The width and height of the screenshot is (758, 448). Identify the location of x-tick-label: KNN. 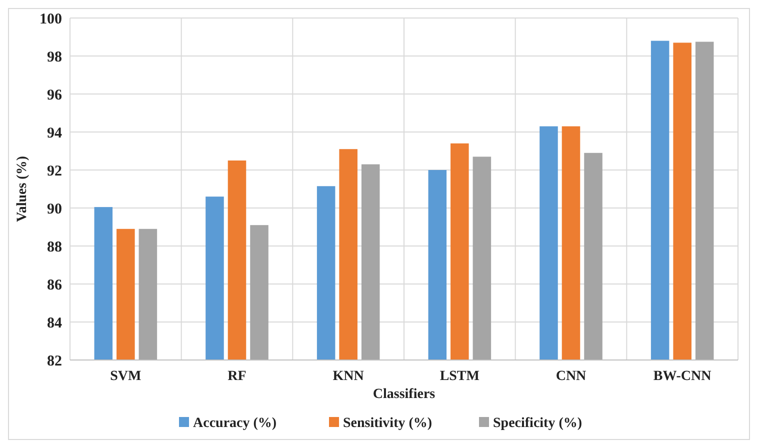
(348, 376).